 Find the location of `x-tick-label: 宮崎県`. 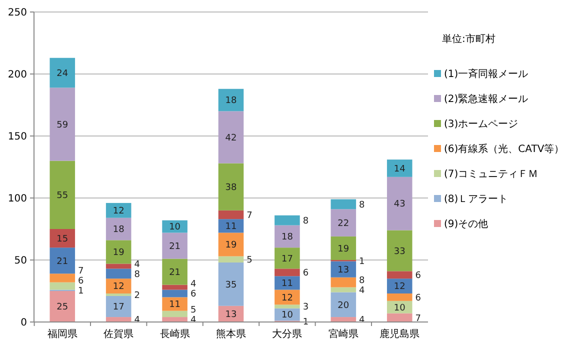

x-tick-label: 宮崎県 is located at coordinates (343, 334).